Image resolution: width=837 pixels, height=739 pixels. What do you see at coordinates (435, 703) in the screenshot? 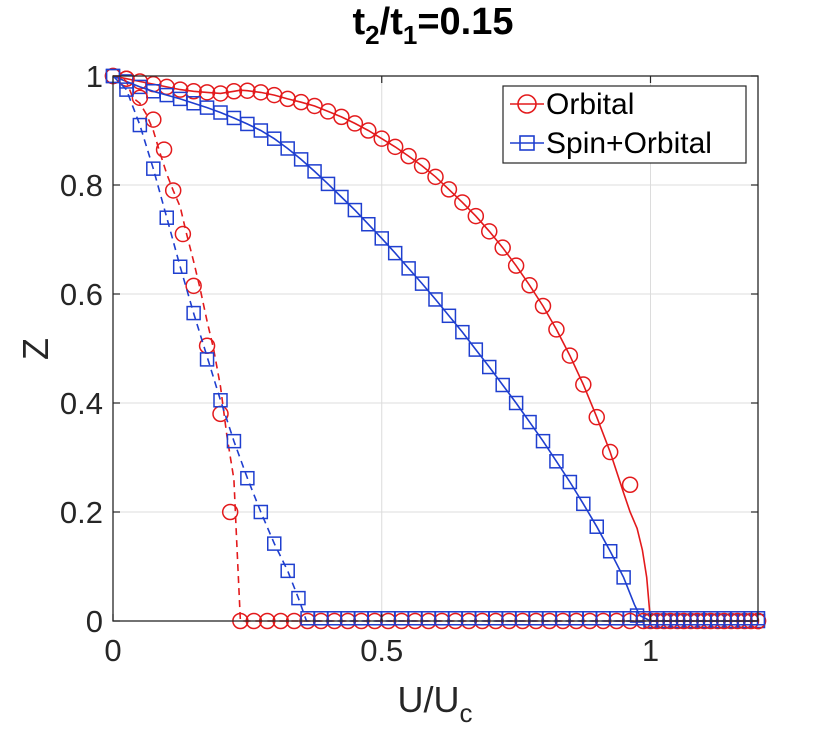
I see `x-axis-label: U/Uc` at bounding box center [435, 703].